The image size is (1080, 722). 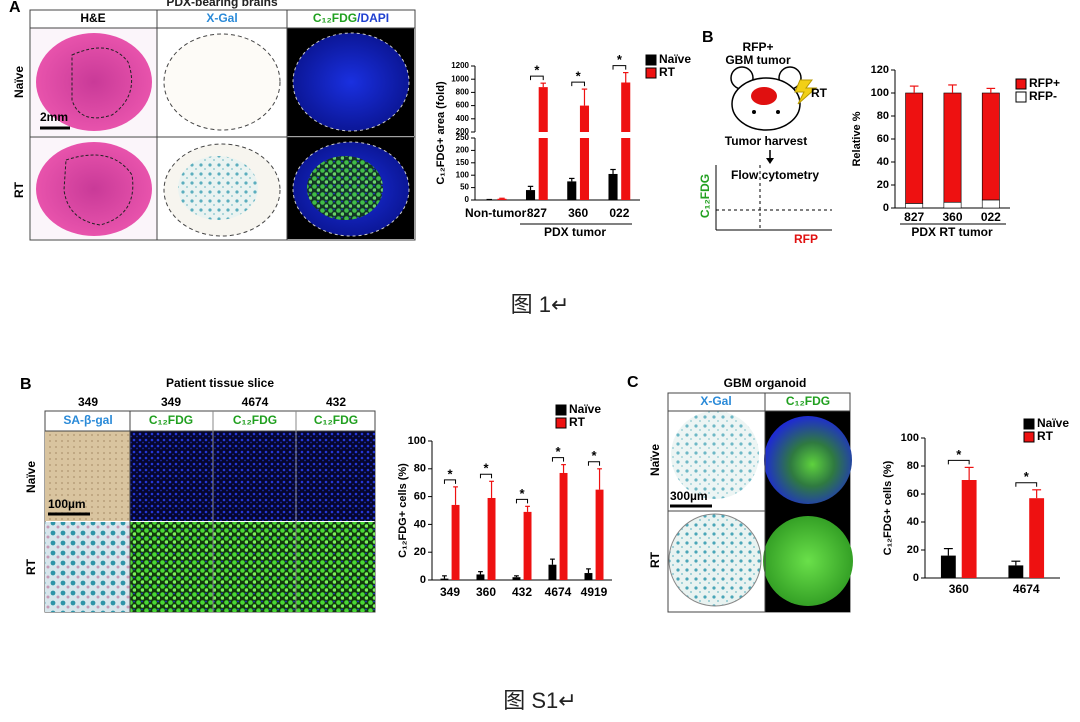 I want to click on header-part: /DAPI, so click(x=373, y=18).